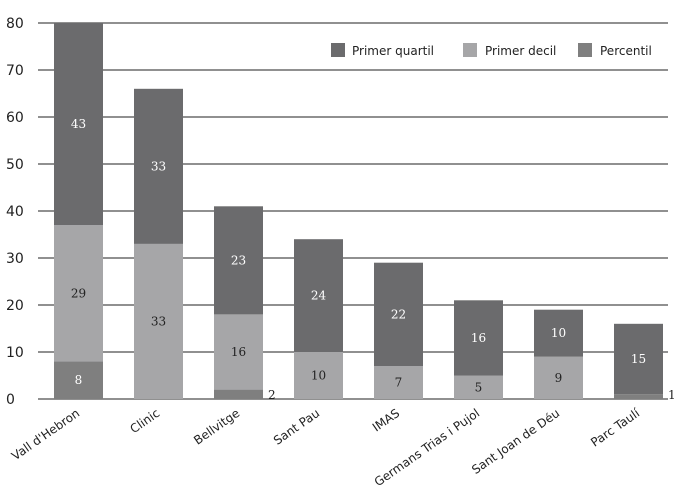  What do you see at coordinates (296, 427) in the screenshot?
I see `x-tick-label: Sant Pau` at bounding box center [296, 427].